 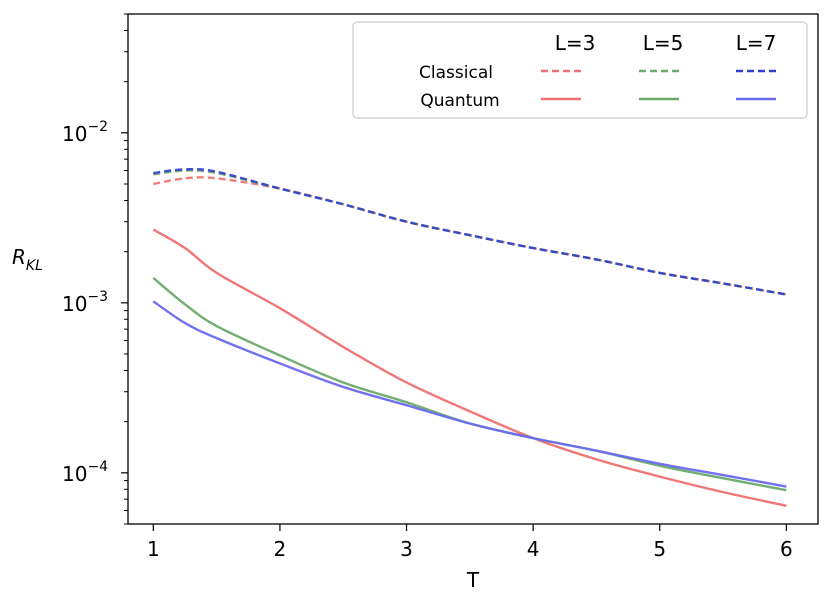 I want to click on legend-header-l5: L=5, so click(x=663, y=43).